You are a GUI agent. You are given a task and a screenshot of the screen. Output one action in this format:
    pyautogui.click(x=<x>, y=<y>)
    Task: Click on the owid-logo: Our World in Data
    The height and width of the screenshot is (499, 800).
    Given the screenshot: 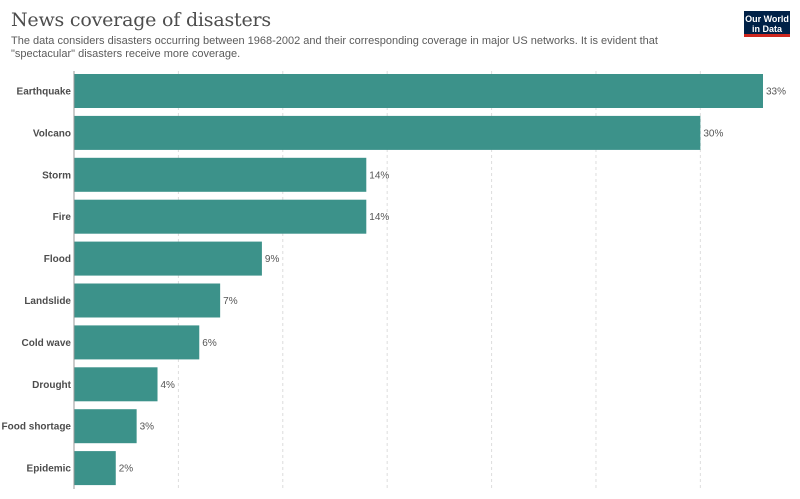 What is the action you would take?
    pyautogui.click(x=767, y=24)
    